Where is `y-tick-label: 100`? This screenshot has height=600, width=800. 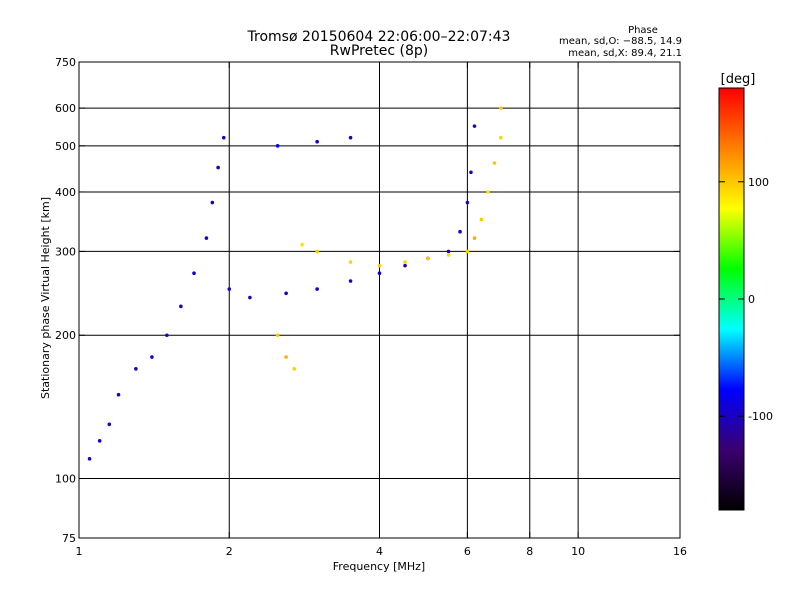
y-tick-label: 100 is located at coordinates (65, 479).